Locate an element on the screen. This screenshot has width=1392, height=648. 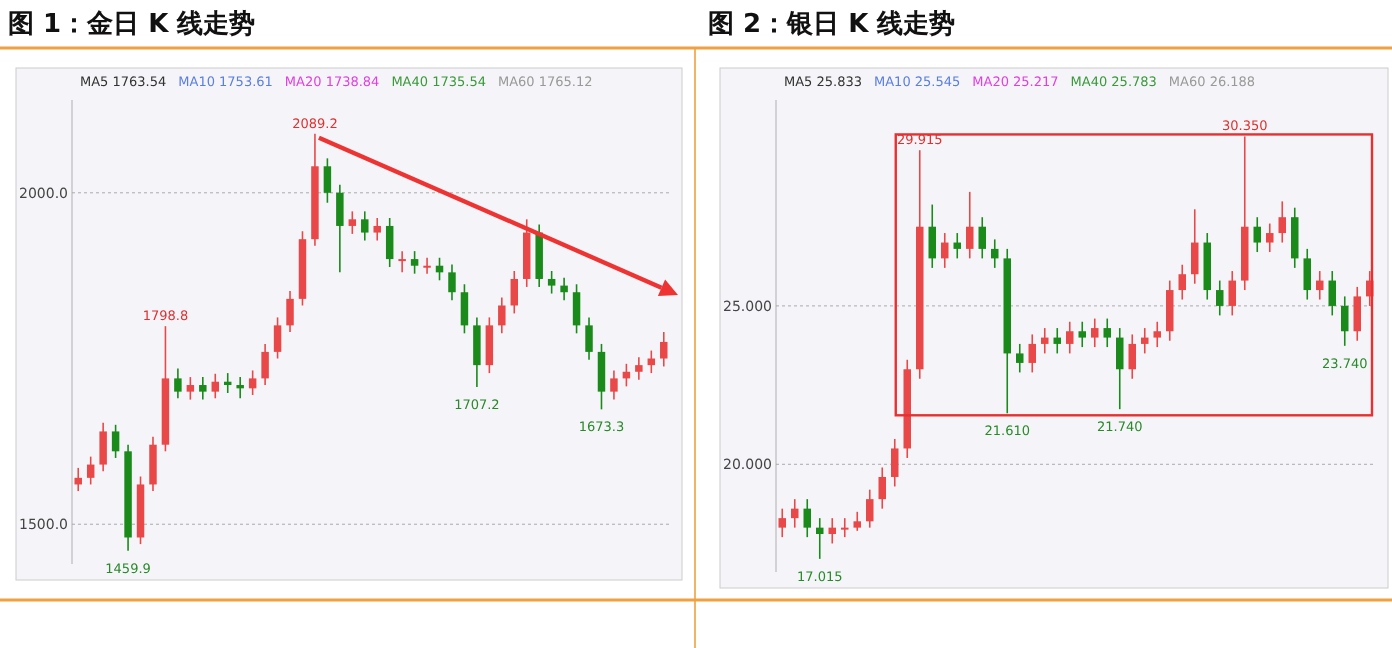
chart-title: 图 1：金日 K 线走势 is located at coordinates (132, 24).